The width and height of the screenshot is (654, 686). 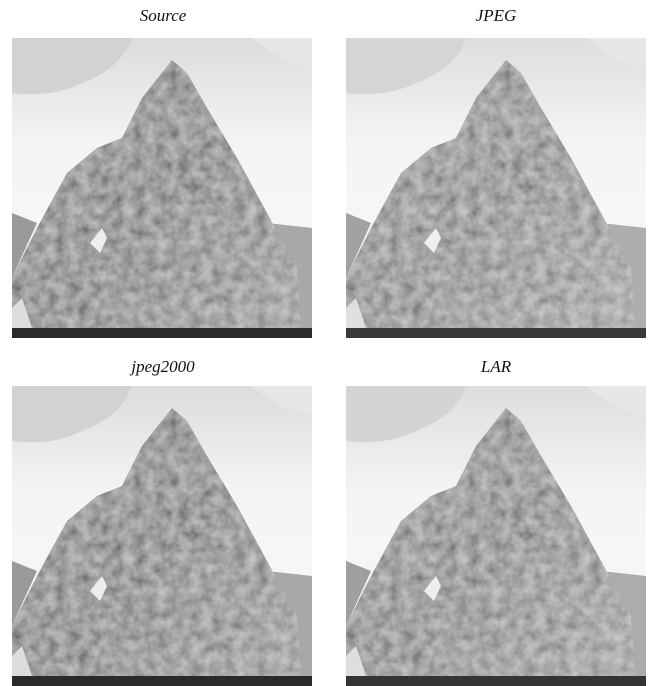 I want to click on panel-caption: Source, so click(x=163, y=15).